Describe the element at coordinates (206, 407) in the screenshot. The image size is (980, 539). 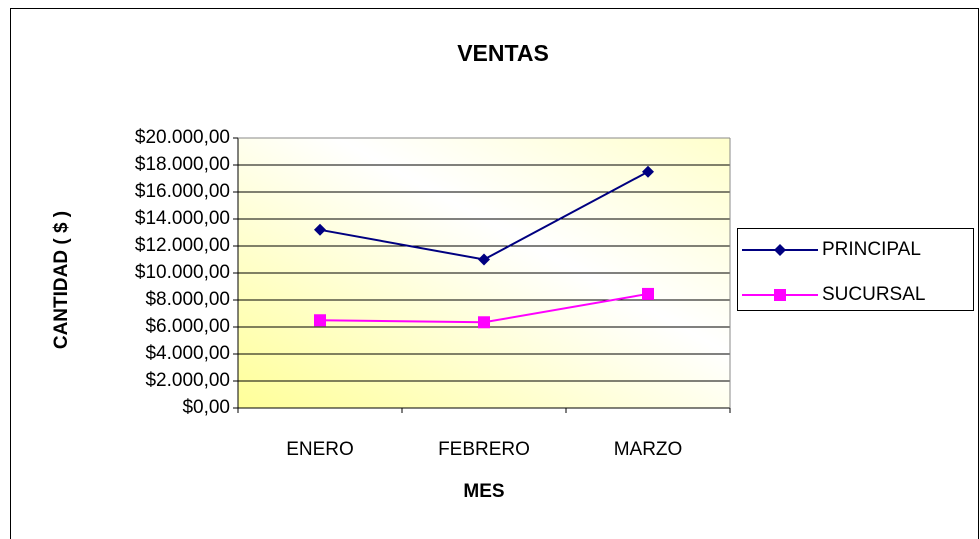
I see `y-tick-label: $0,00` at that location.